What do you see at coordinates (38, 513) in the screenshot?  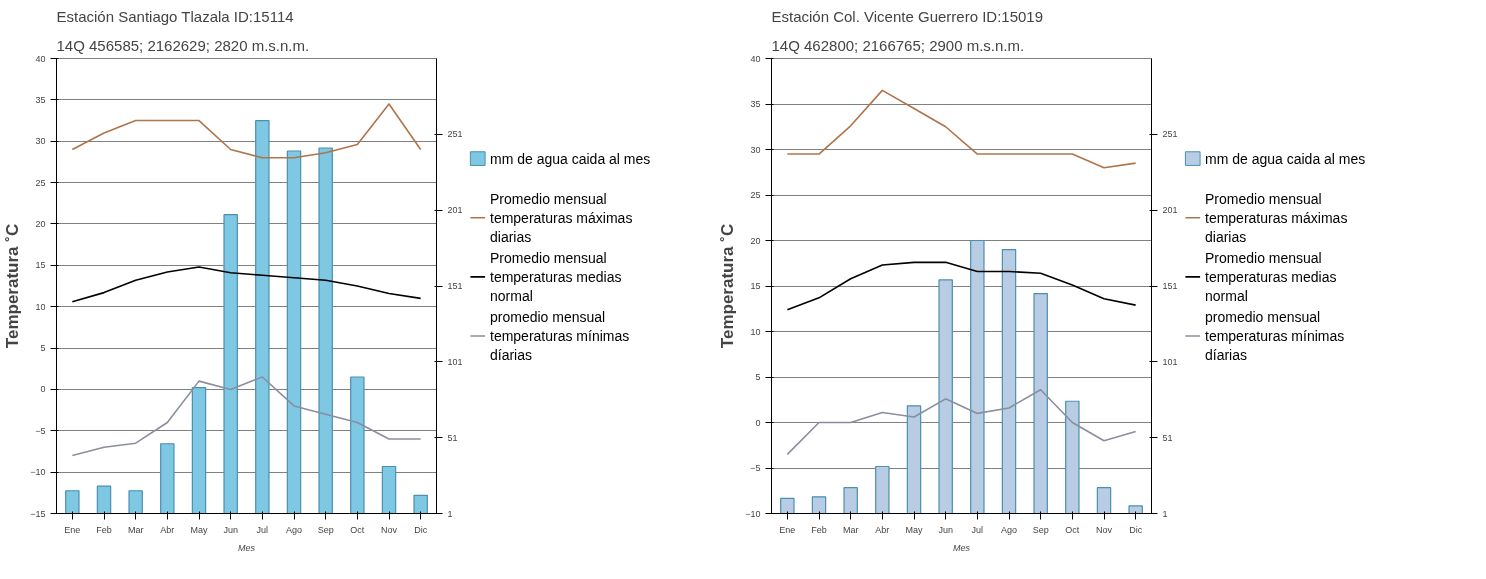 I see `y-tick-label: −15` at bounding box center [38, 513].